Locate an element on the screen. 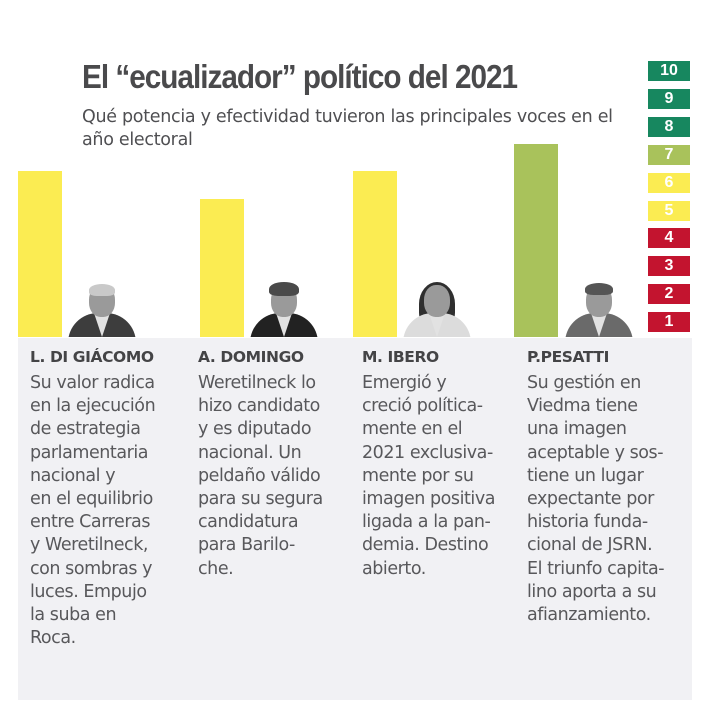 This screenshot has height=719, width=709. portrait-photo-pesatti-icon is located at coordinates (599, 308).